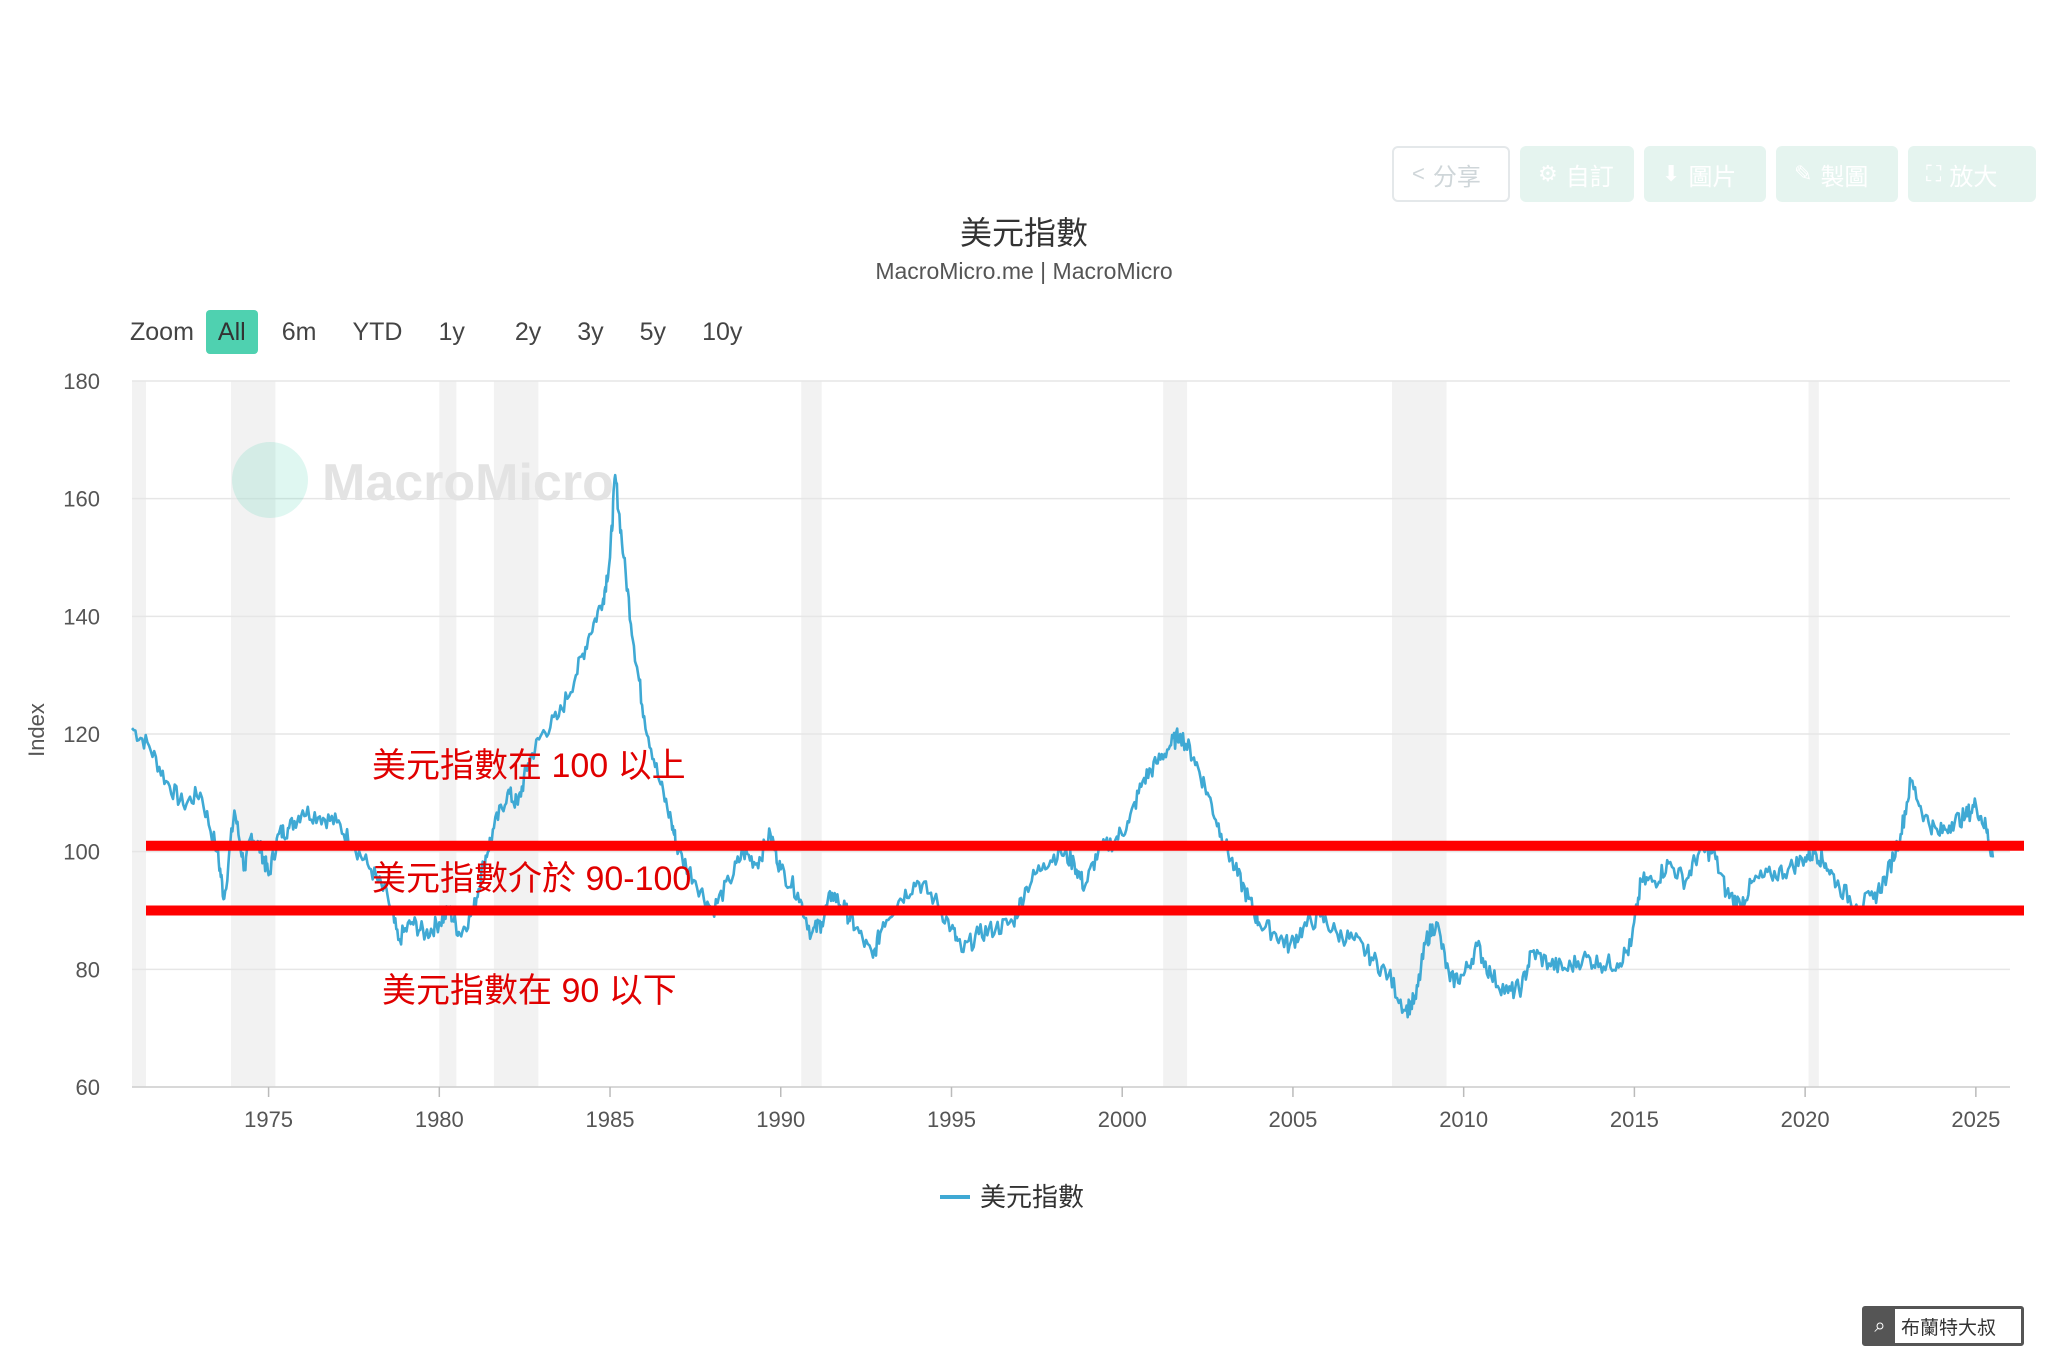 This screenshot has height=1365, width=2048. I want to click on download-icon: ⬇, so click(1671, 173).